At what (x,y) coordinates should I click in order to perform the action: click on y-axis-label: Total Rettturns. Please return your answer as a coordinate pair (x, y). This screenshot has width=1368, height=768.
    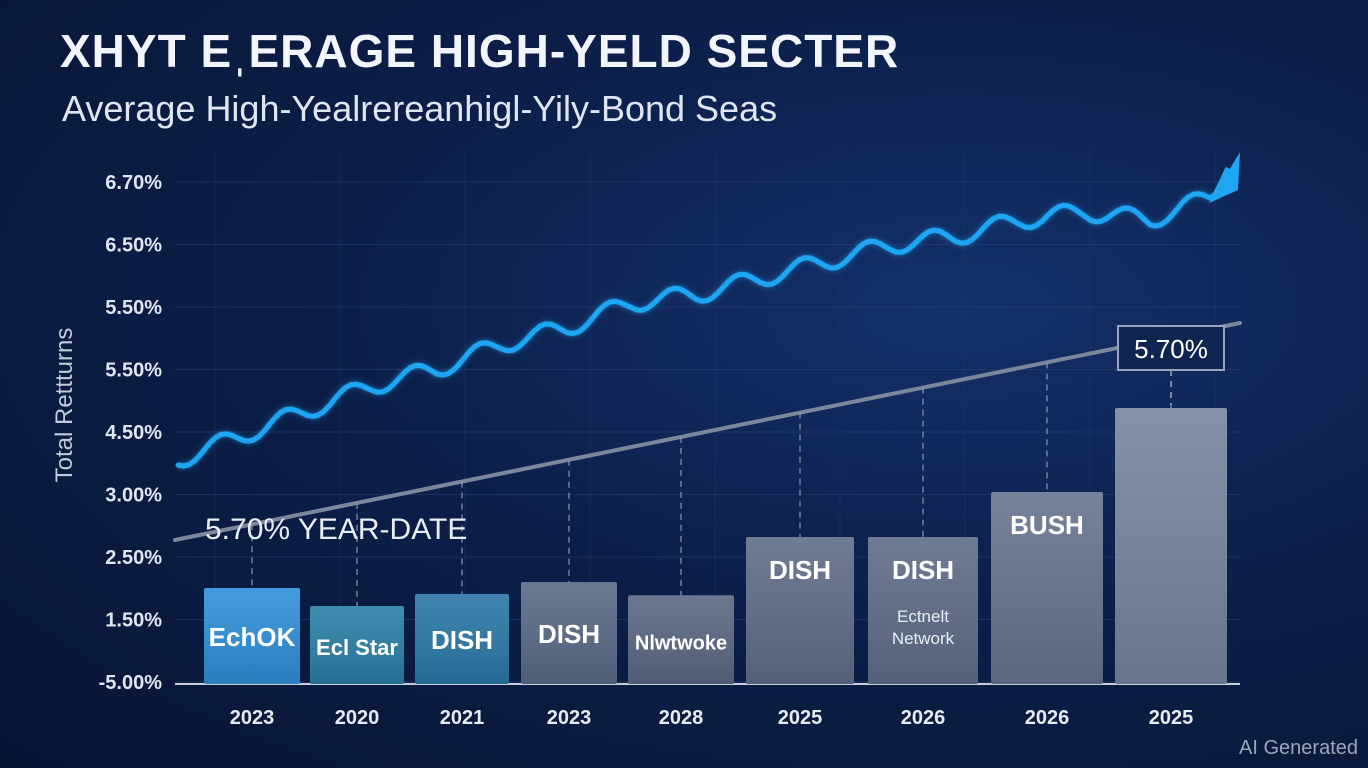
    Looking at the image, I should click on (64, 405).